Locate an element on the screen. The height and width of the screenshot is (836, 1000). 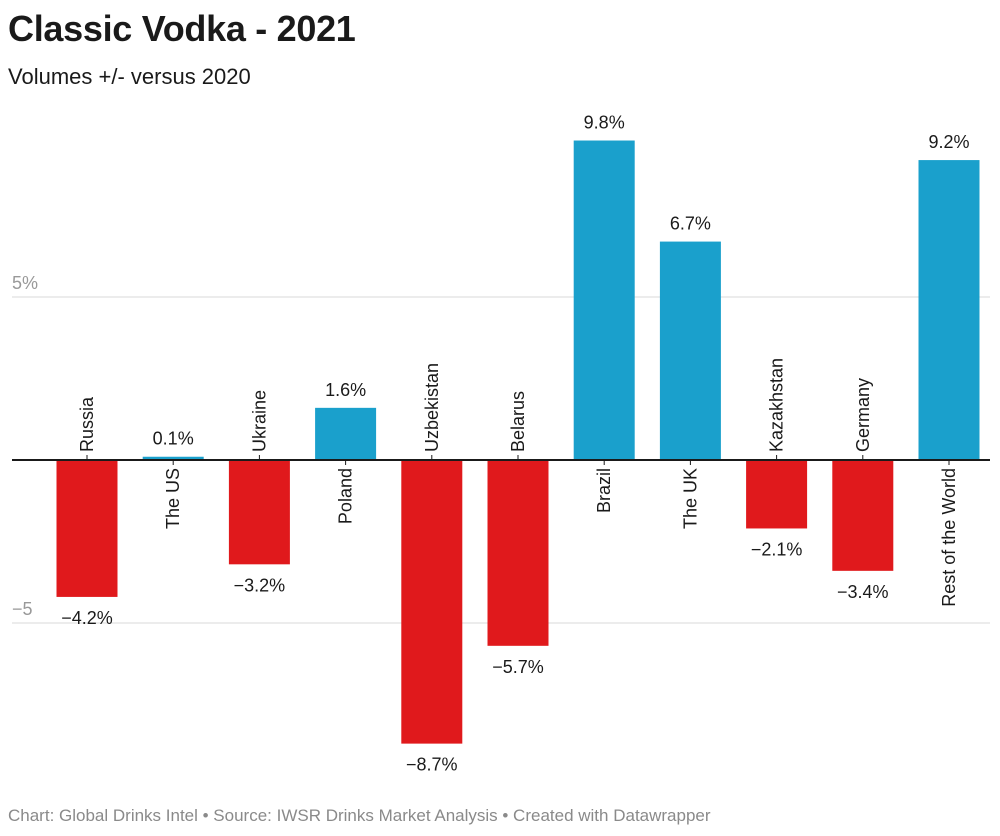
y-tick-label: −5 is located at coordinates (22, 609).